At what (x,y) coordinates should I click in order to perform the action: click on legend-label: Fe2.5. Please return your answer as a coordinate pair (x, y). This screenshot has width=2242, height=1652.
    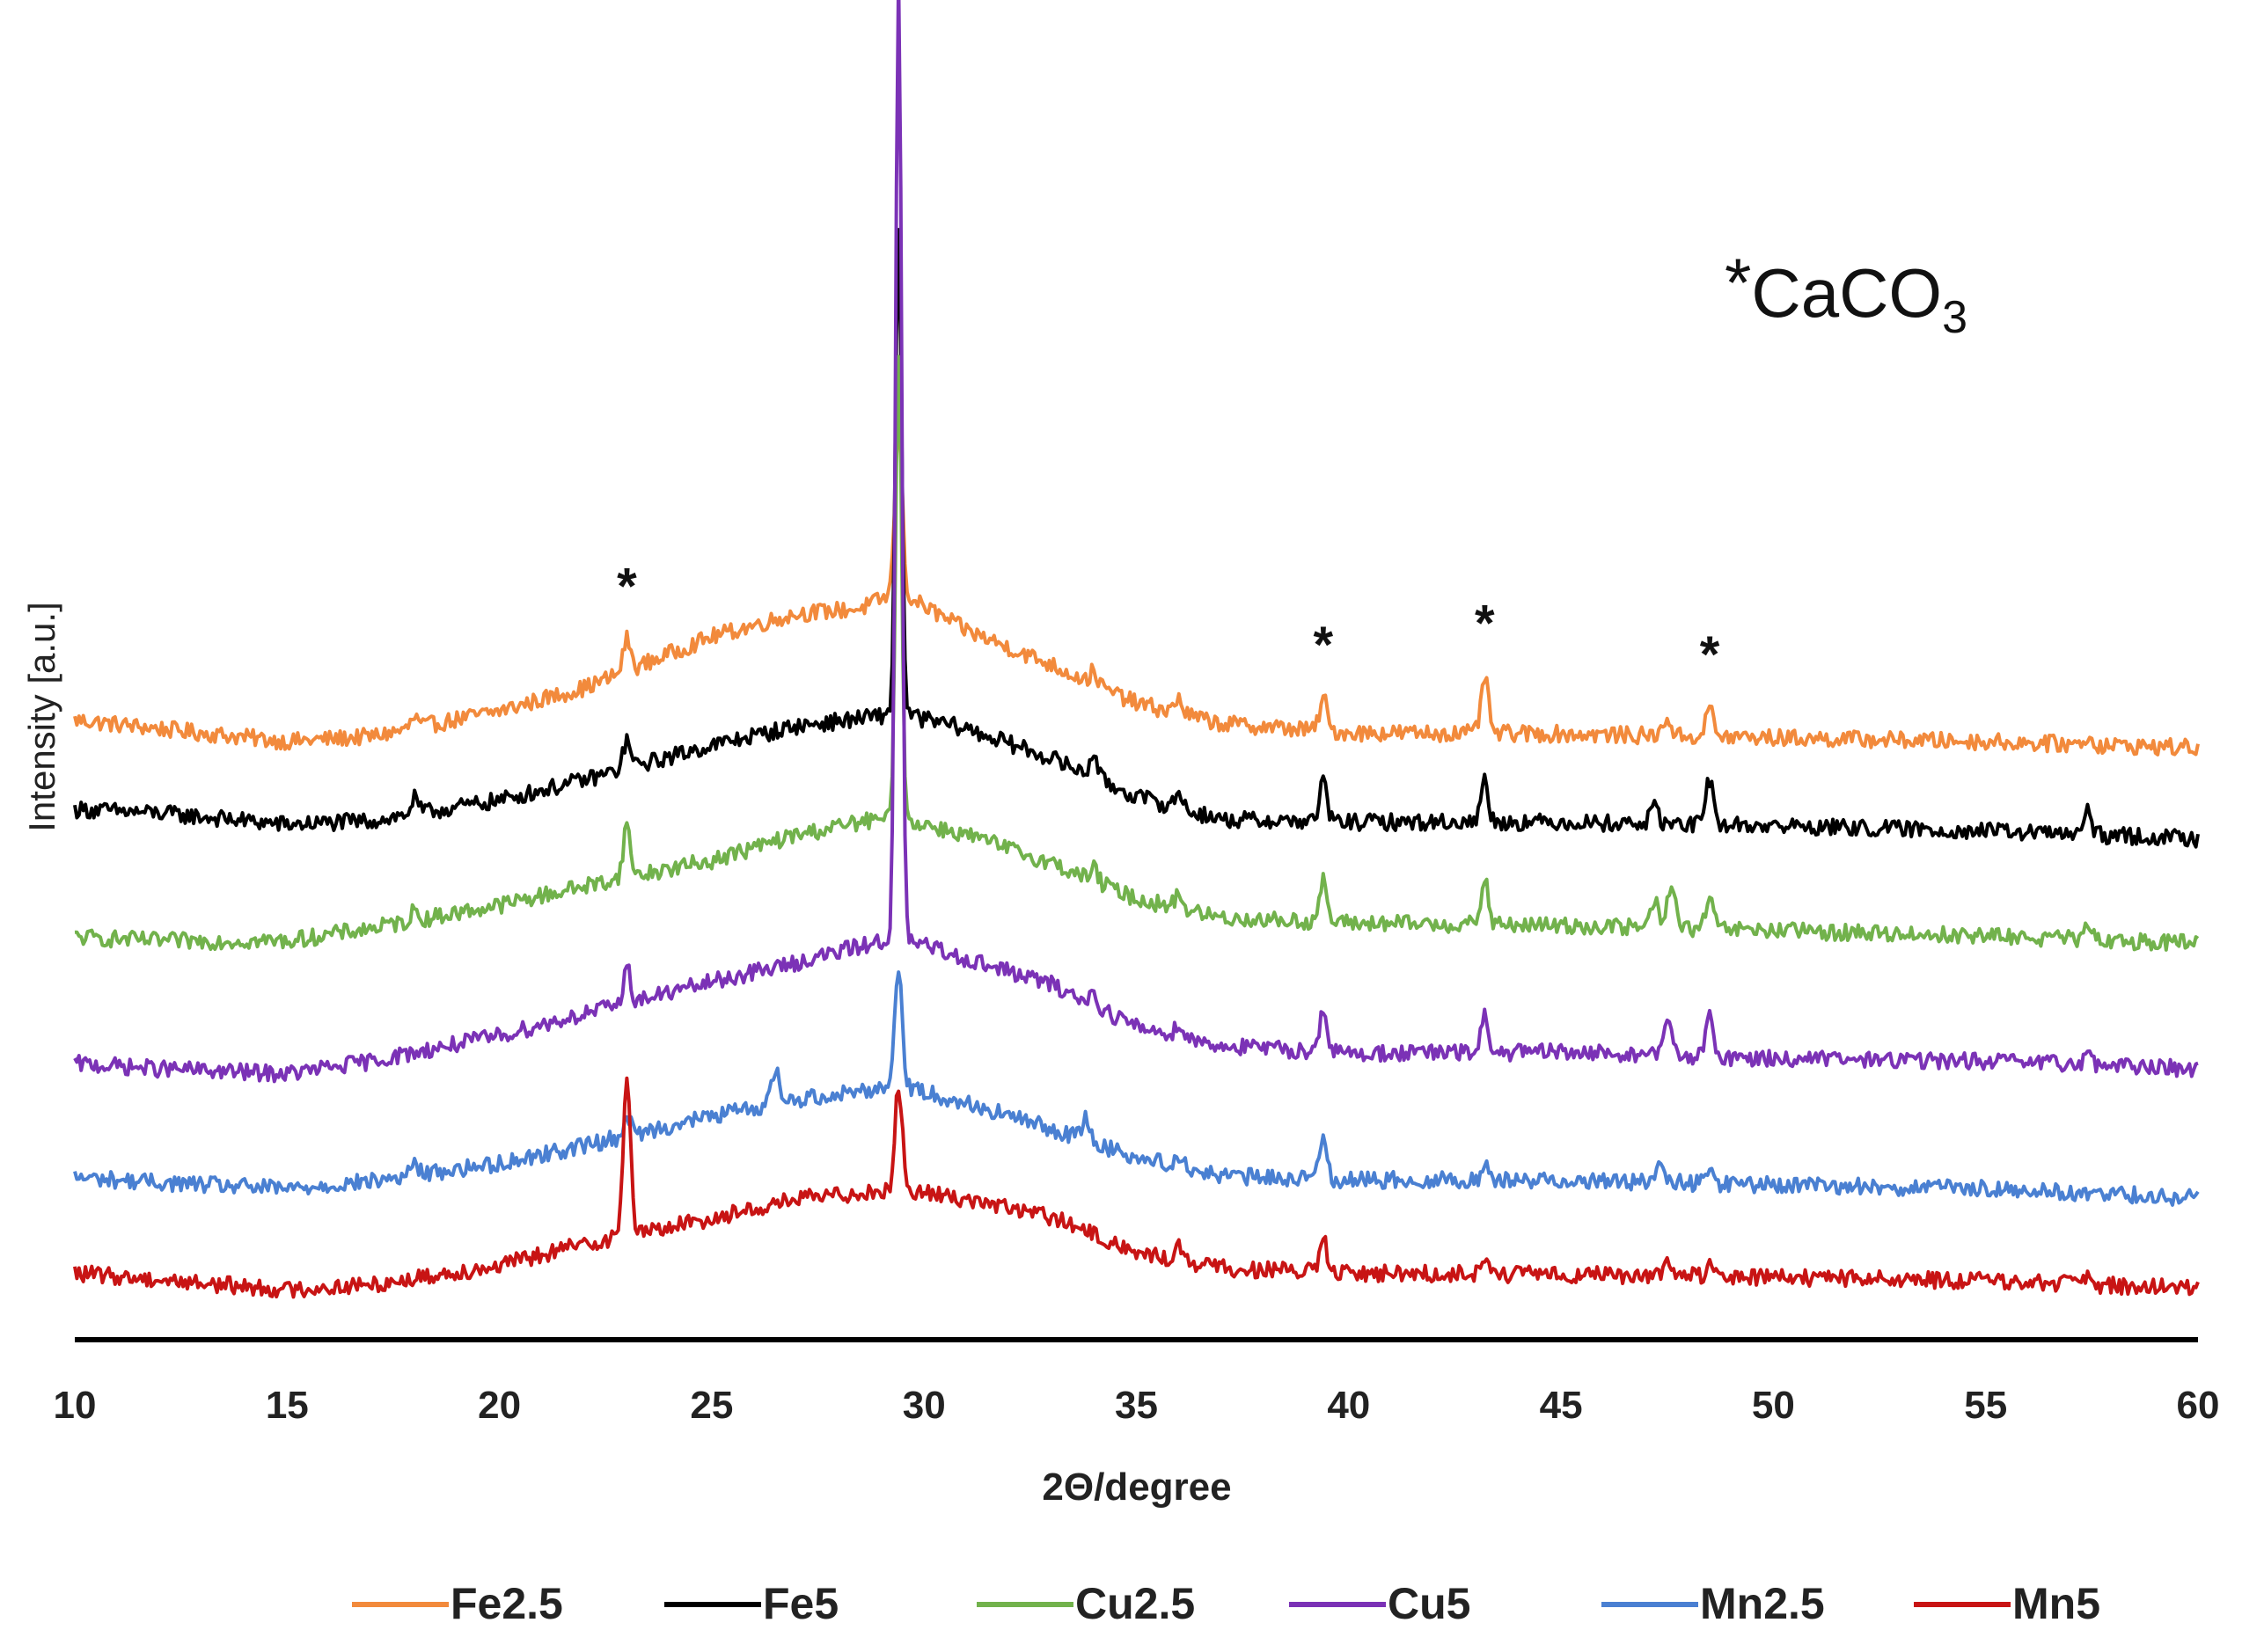
    Looking at the image, I should click on (507, 1603).